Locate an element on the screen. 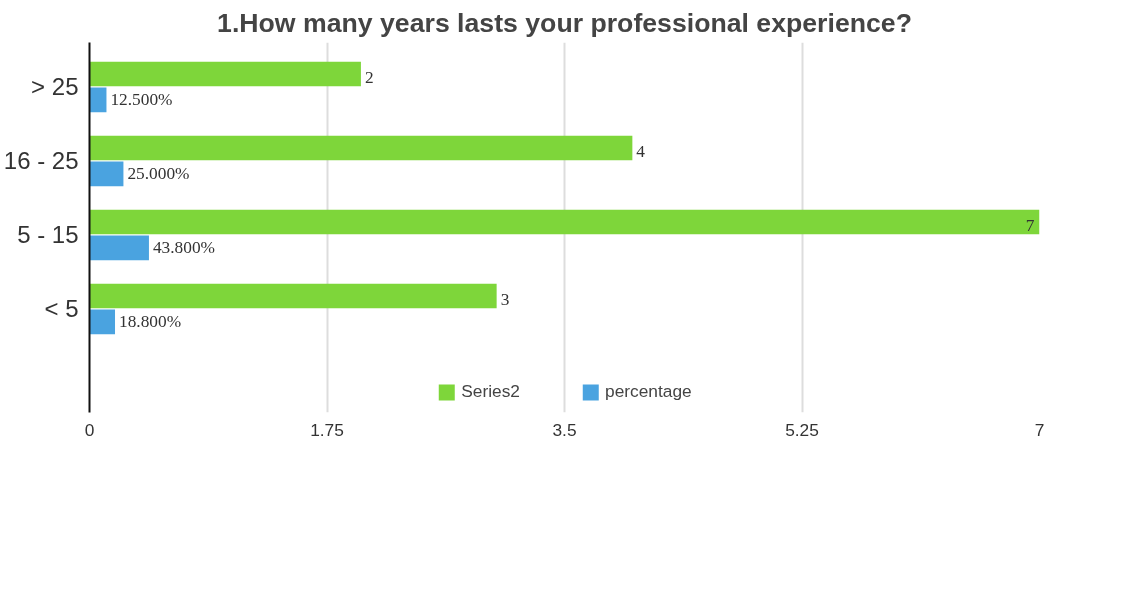 This screenshot has height=601, width=1141. y-tick-label: > 25 is located at coordinates (55, 87).